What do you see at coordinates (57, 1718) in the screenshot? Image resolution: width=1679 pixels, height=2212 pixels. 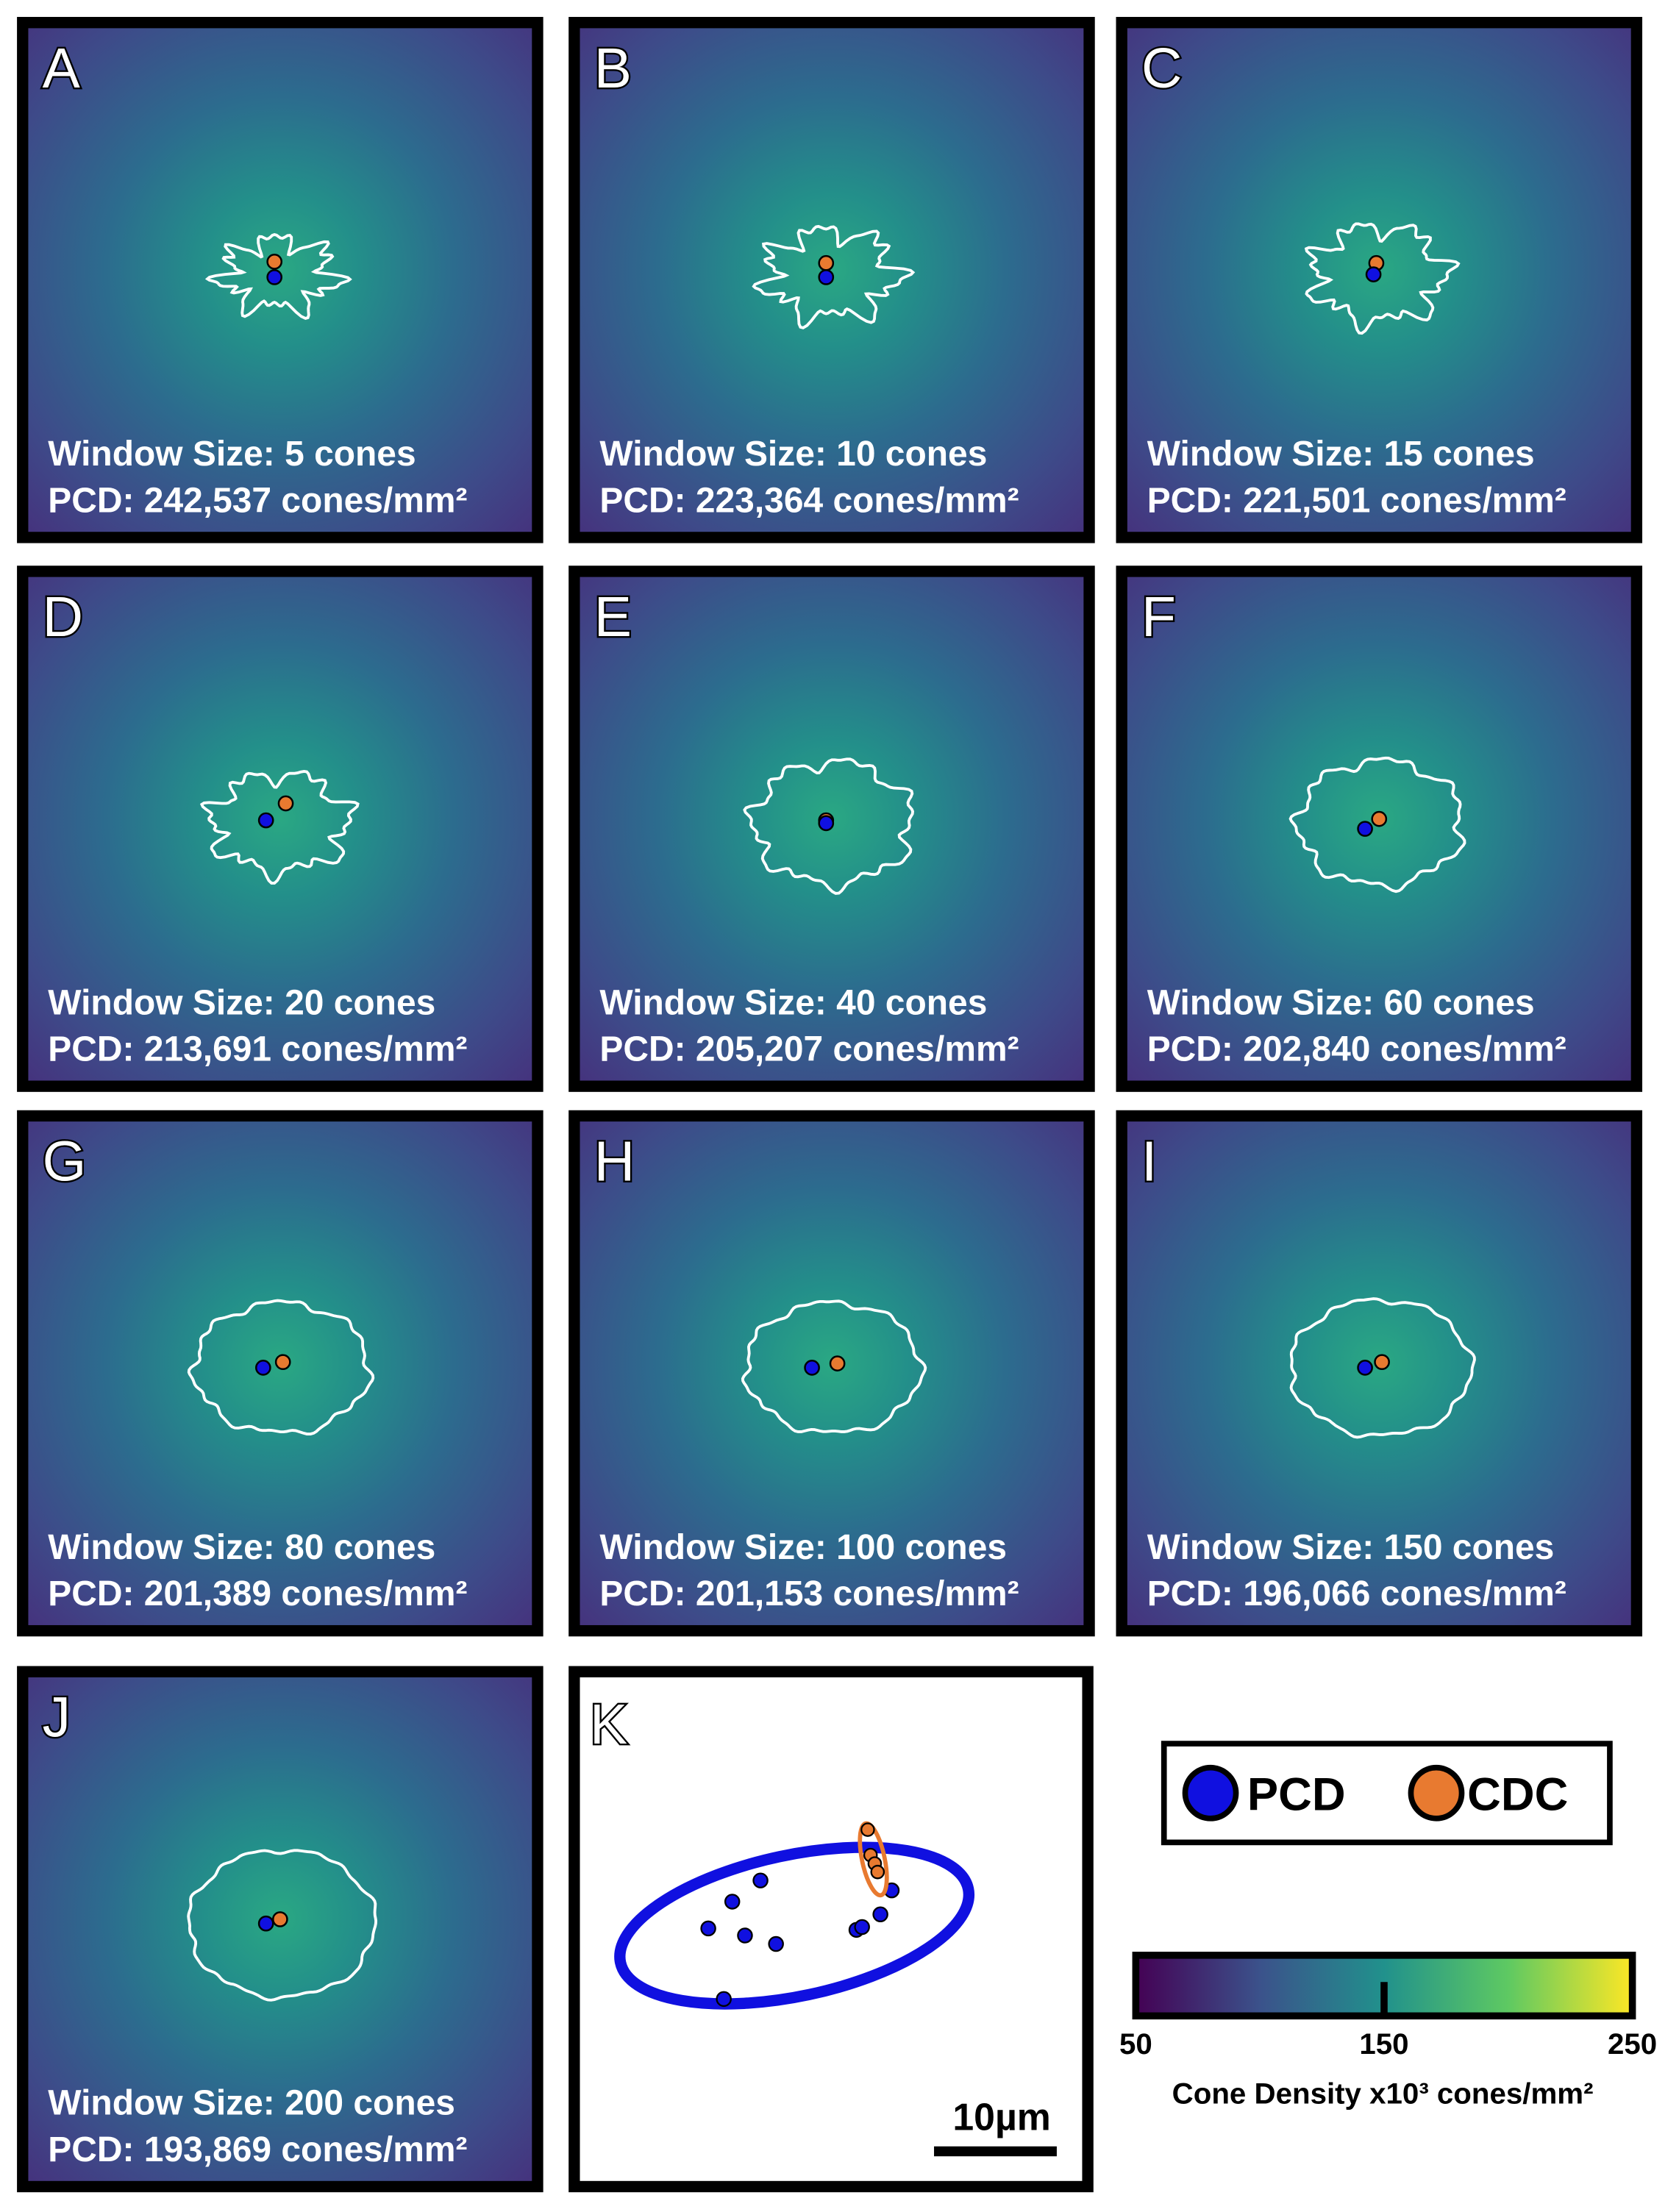 I see `panel-letter: J` at bounding box center [57, 1718].